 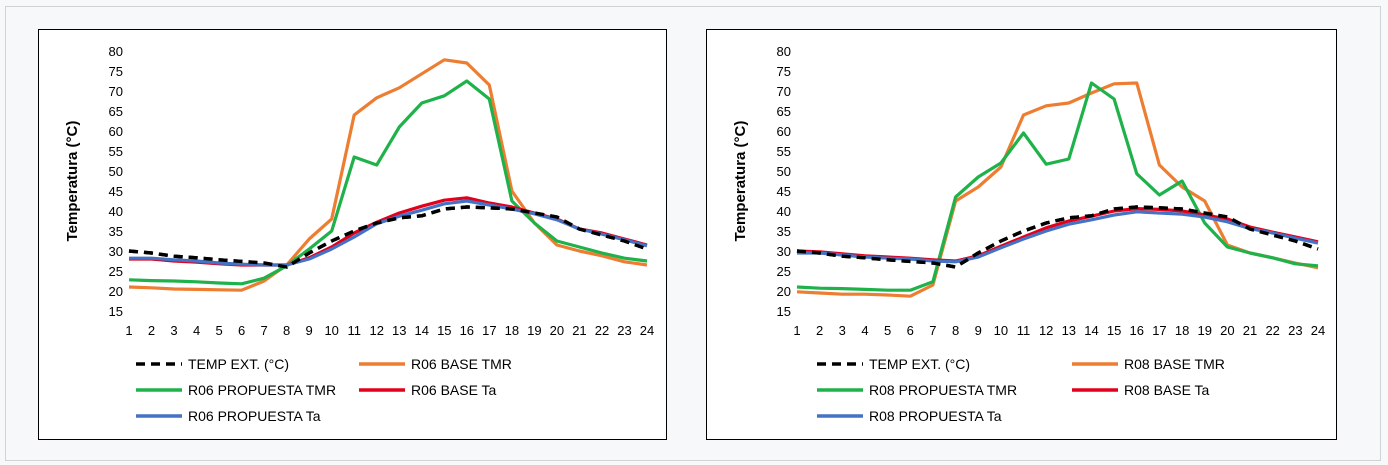 What do you see at coordinates (254, 416) in the screenshot?
I see `legend-label: R06 PROPUESTA Ta` at bounding box center [254, 416].